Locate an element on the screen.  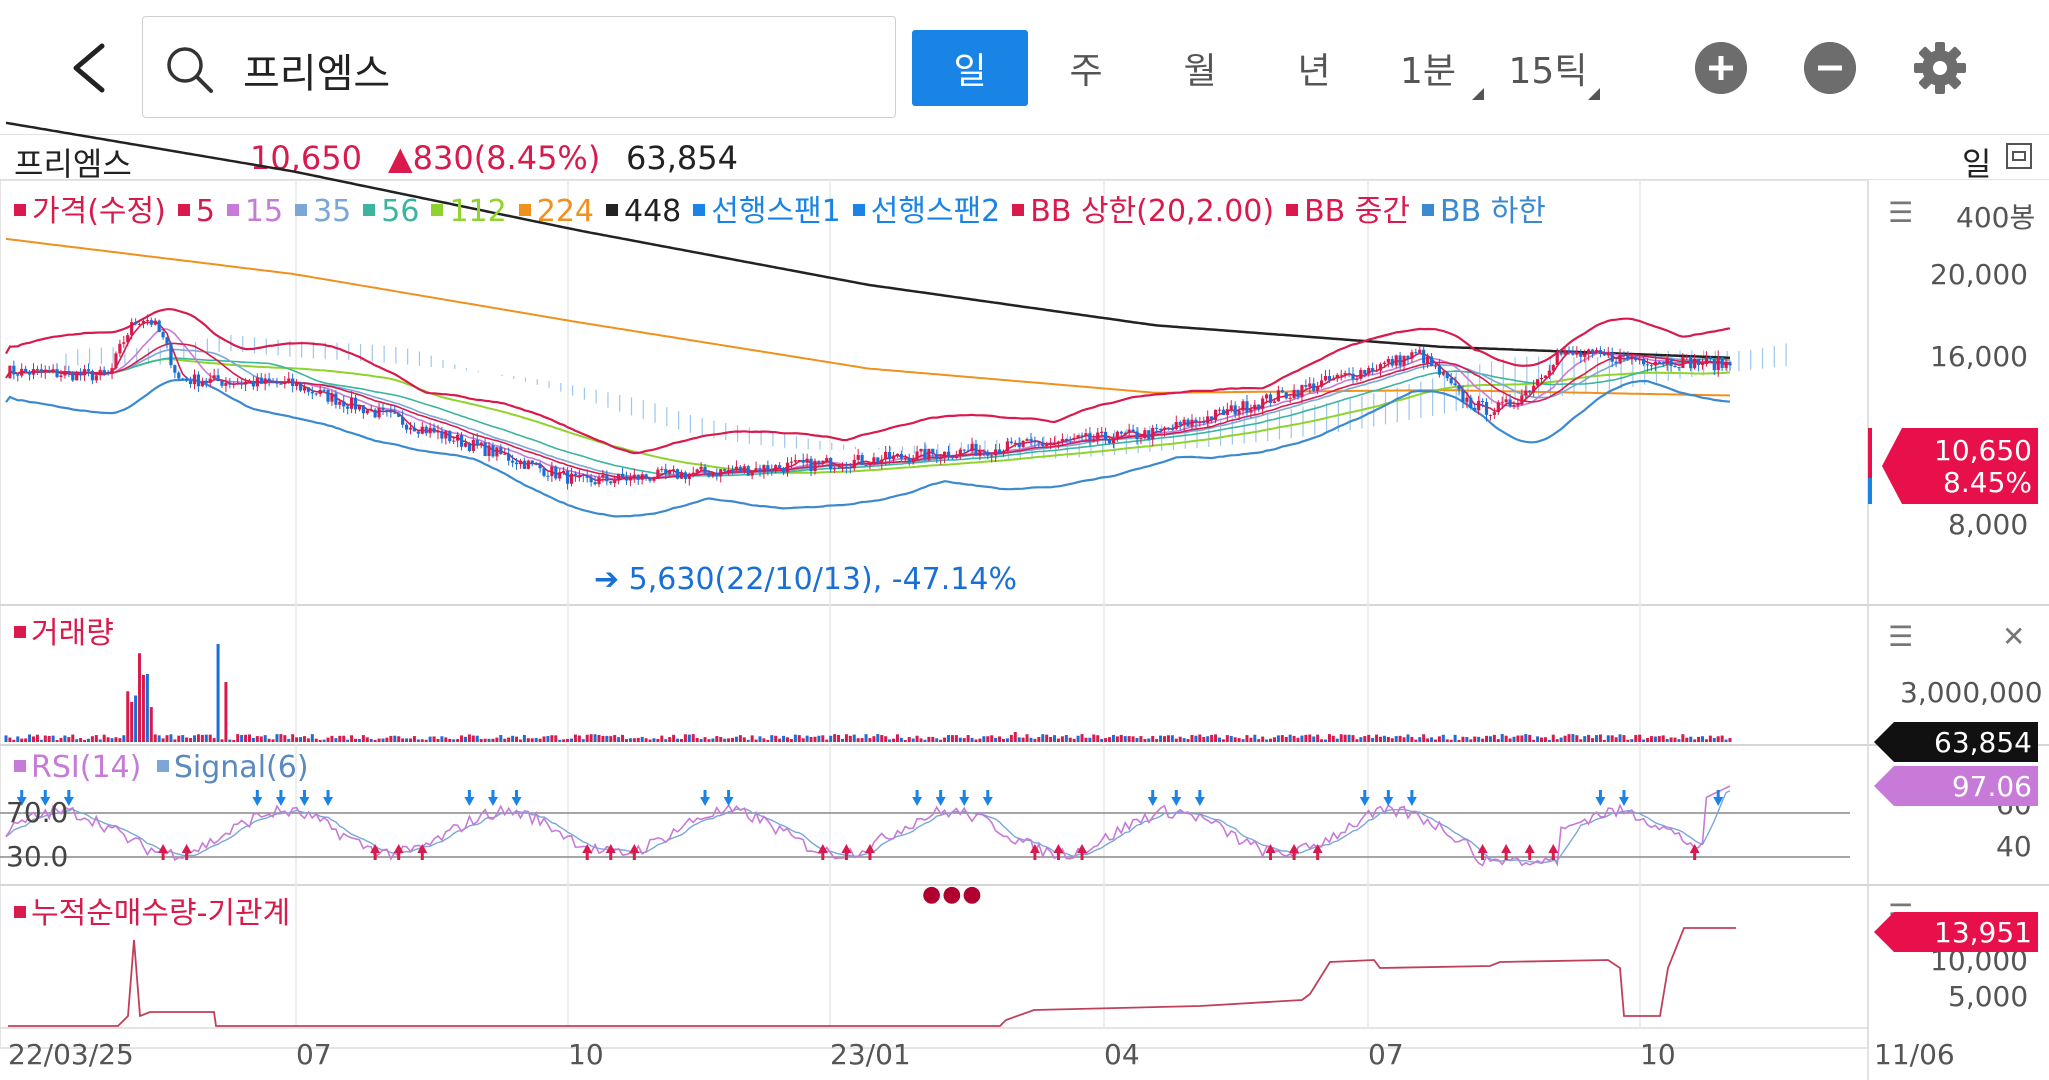
search-box: 프리엠스 is located at coordinates (519, 67).